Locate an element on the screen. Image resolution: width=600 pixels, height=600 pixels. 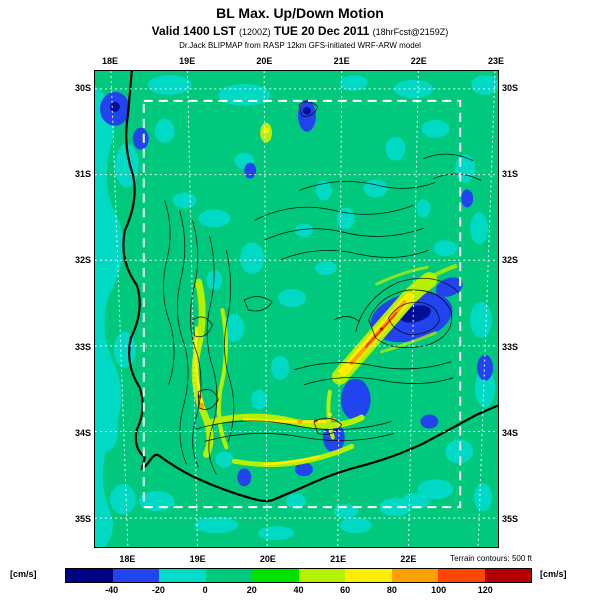
colorbar-tick: 0 is located at coordinates (205, 590).